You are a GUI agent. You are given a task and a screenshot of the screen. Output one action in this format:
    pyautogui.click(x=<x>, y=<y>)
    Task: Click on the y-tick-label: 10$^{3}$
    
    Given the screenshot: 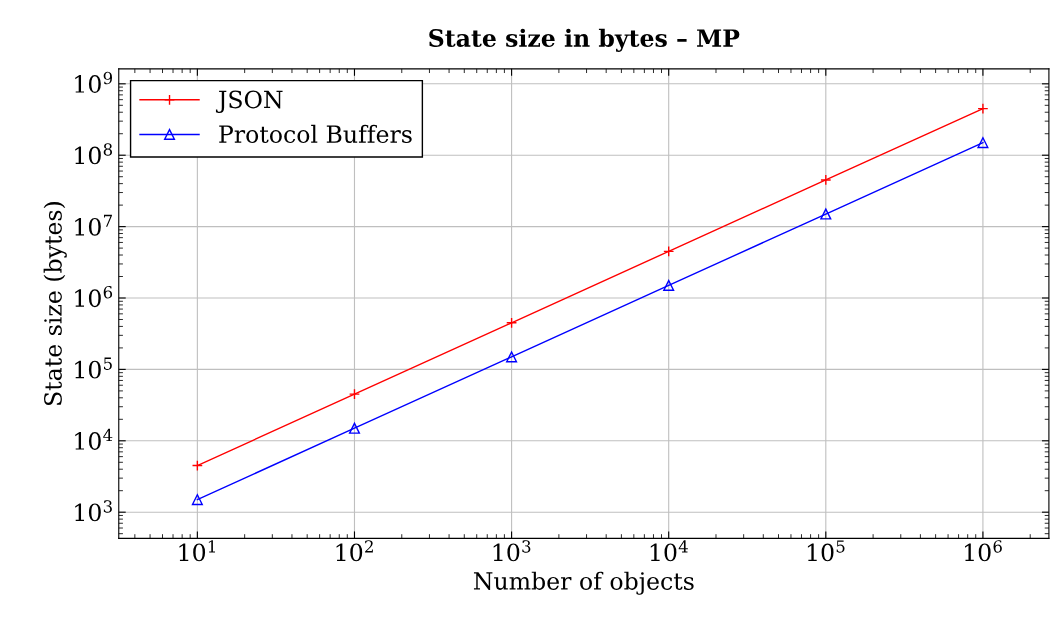 What is the action you would take?
    pyautogui.click(x=93, y=511)
    